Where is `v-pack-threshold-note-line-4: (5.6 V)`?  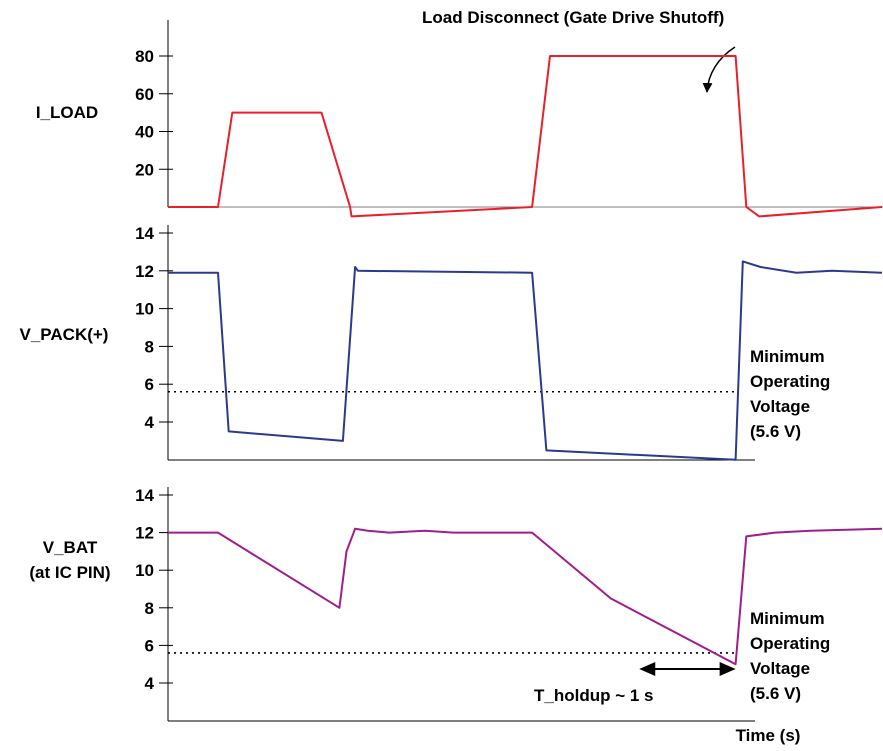
v-pack-threshold-note-line-4: (5.6 V) is located at coordinates (775, 431).